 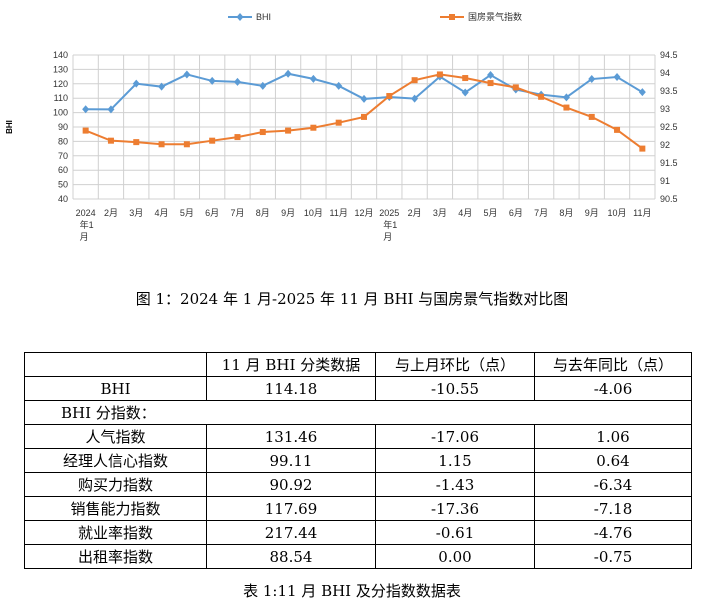 What do you see at coordinates (115, 388) in the screenshot?
I see `cell: BHI` at bounding box center [115, 388].